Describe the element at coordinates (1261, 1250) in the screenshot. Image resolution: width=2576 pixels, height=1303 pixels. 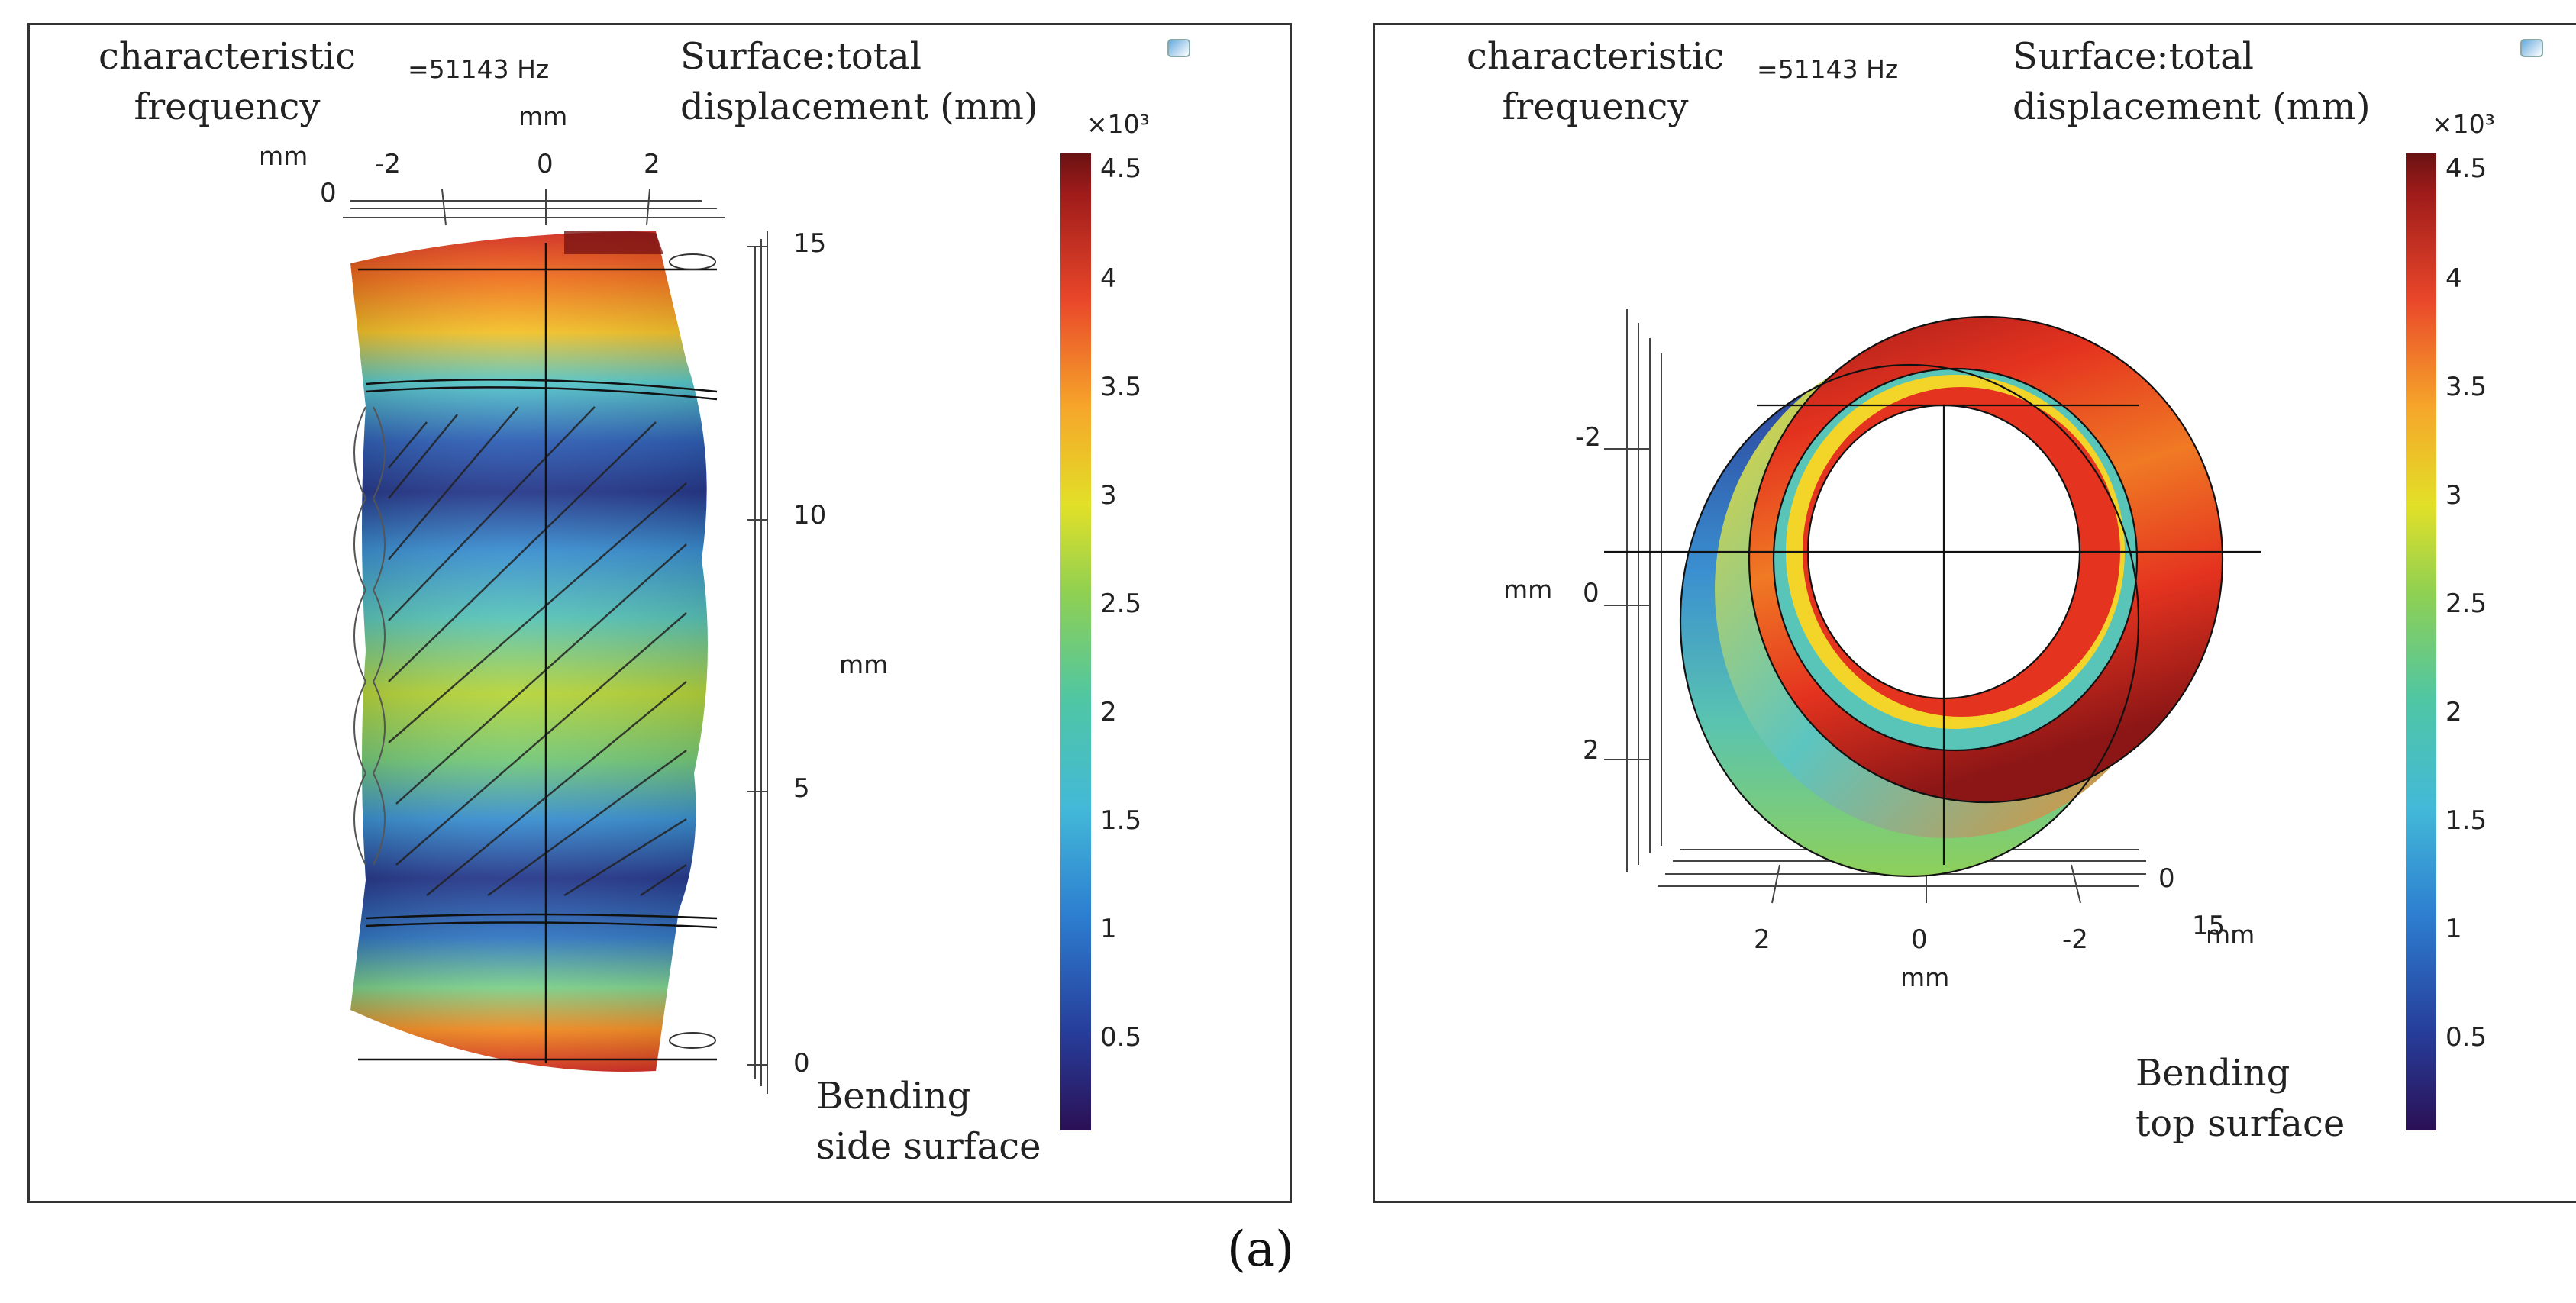
I see `figure-label: (a)` at that location.